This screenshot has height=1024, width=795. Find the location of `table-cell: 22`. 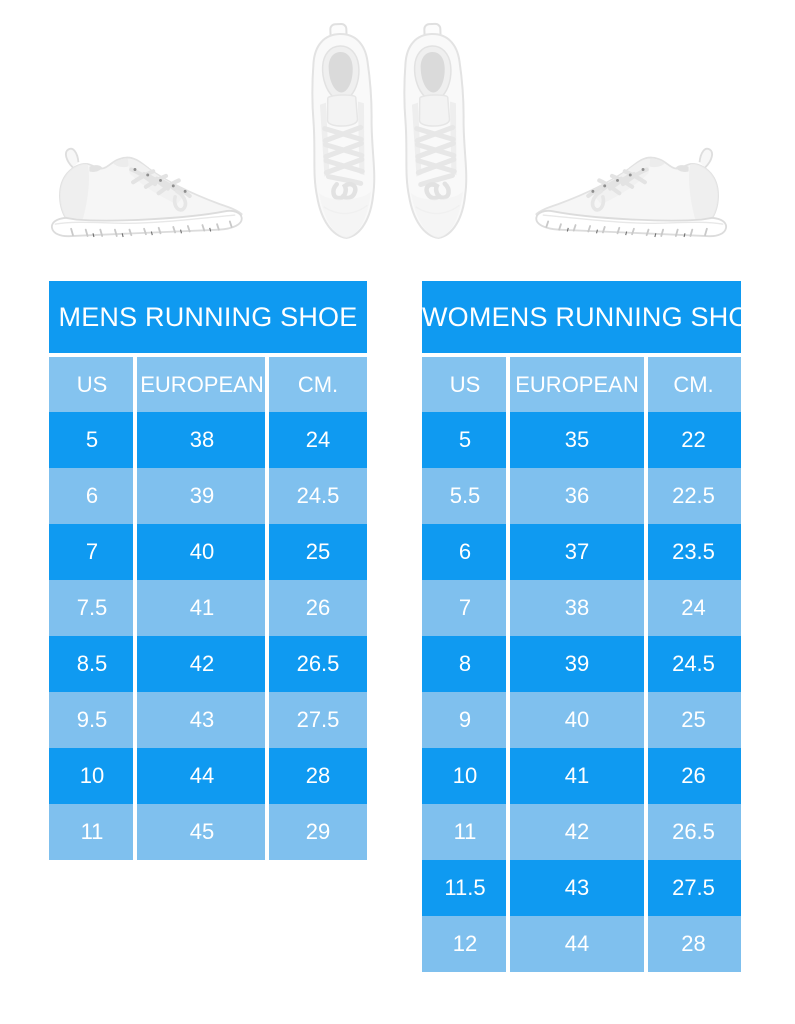

table-cell: 22 is located at coordinates (693, 439).